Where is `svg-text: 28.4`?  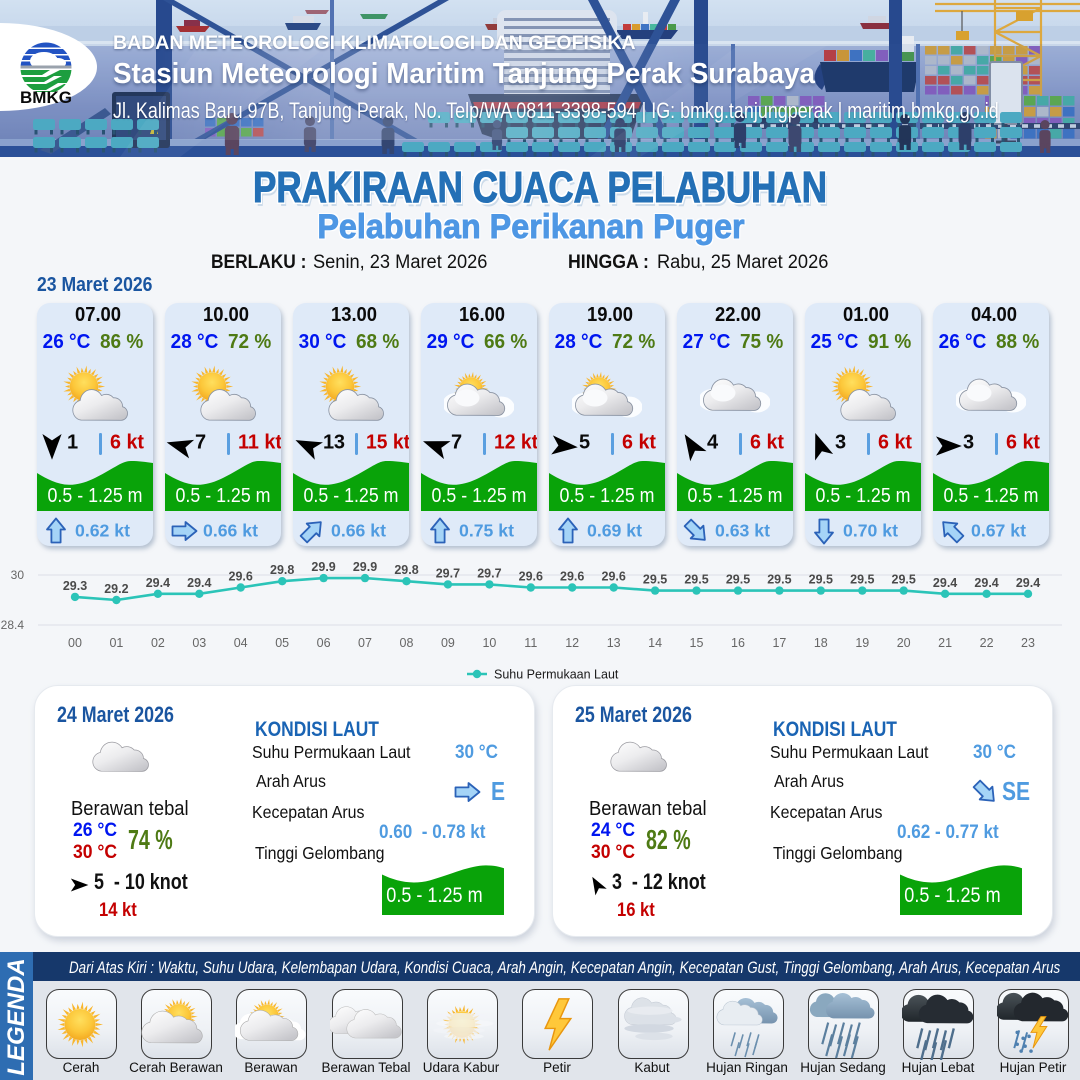 svg-text: 28.4 is located at coordinates (13, 625).